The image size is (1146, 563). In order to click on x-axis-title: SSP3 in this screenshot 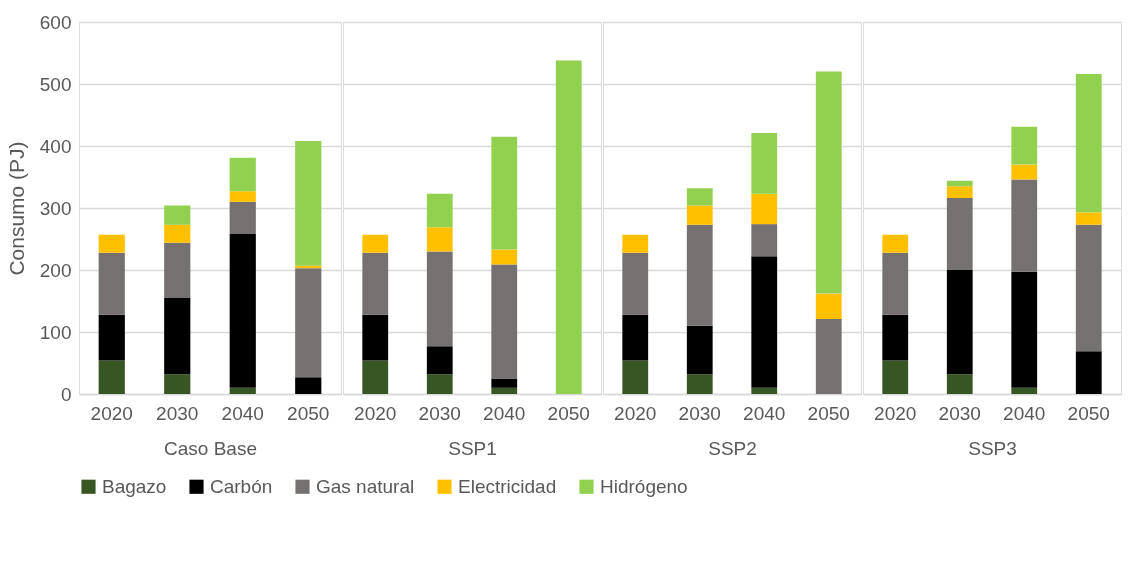, I will do `click(992, 448)`.